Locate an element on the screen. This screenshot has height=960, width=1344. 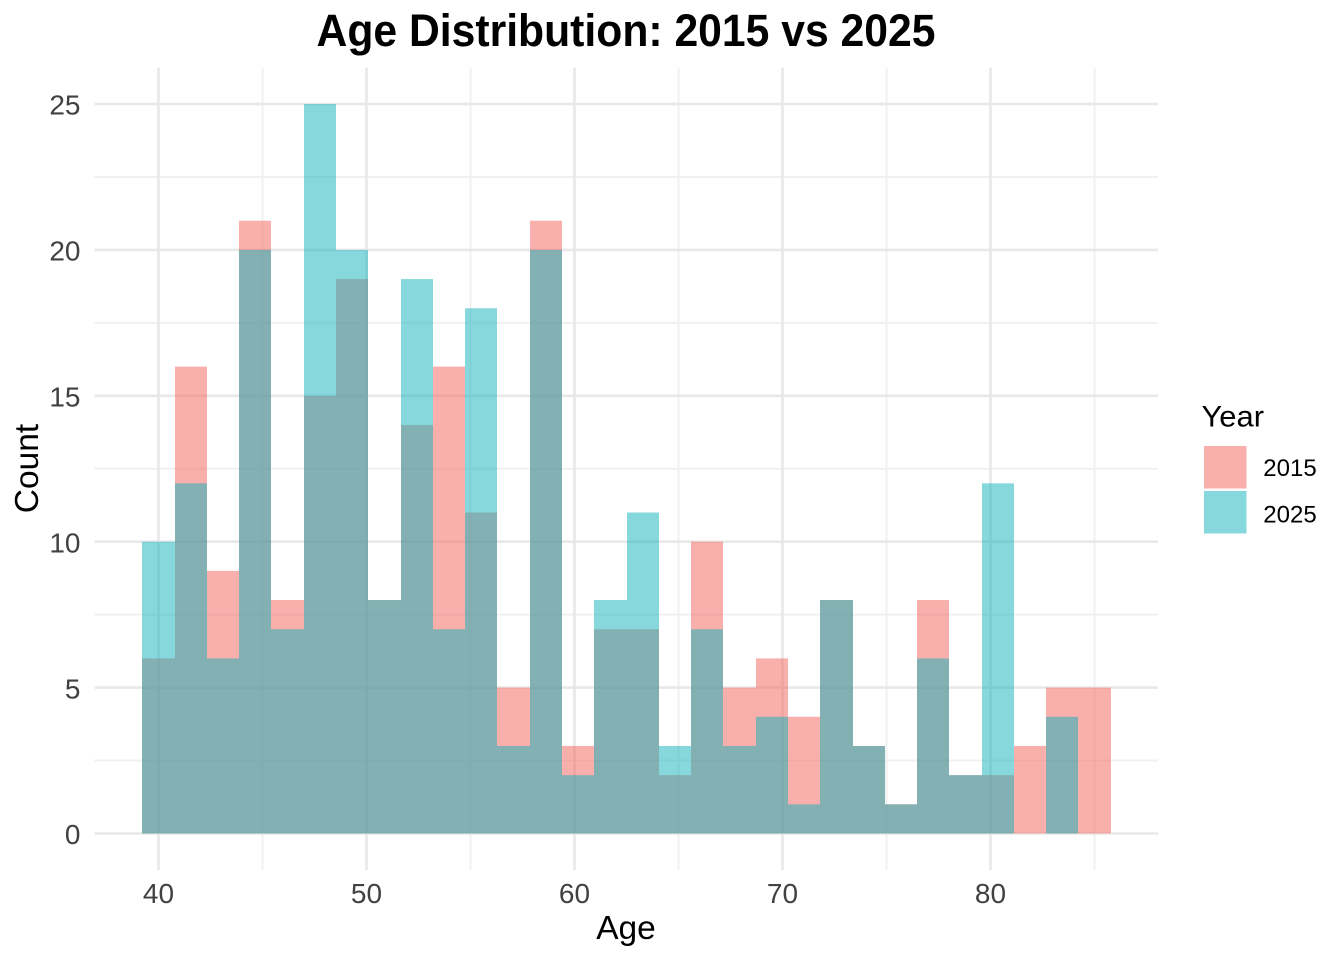
svg-text: 0 is located at coordinates (73, 834).